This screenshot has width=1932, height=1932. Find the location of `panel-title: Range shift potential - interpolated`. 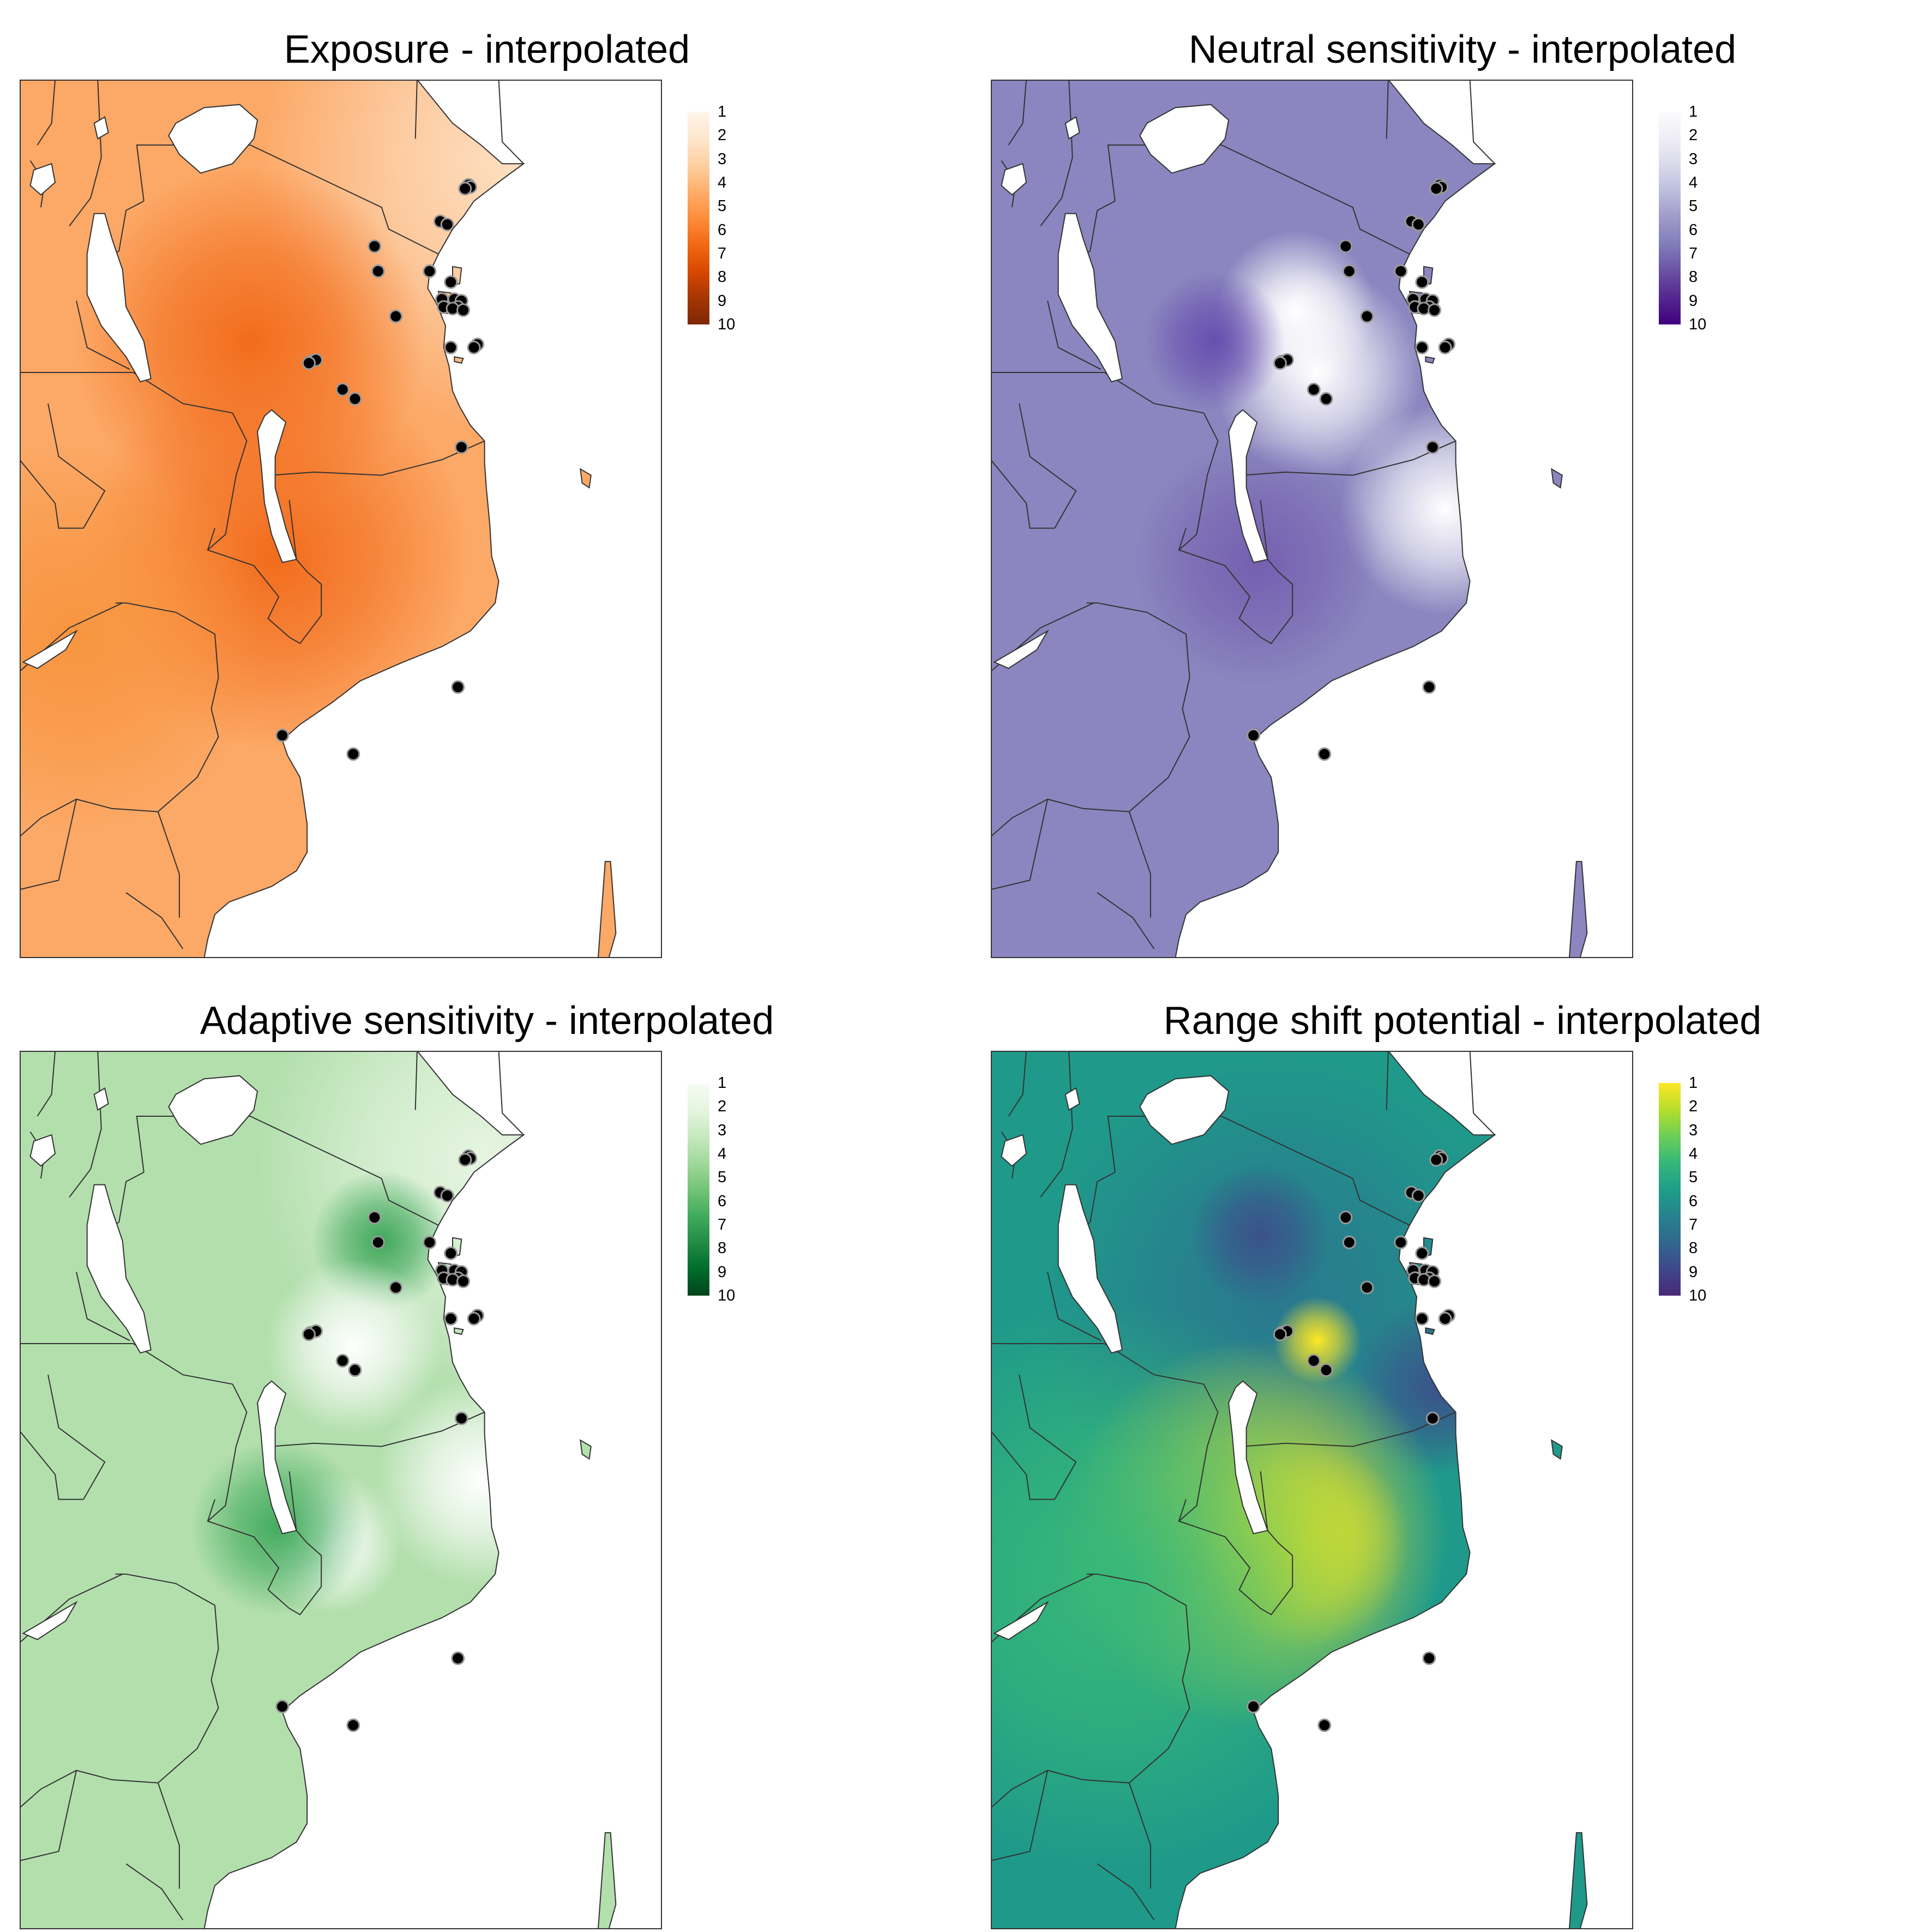

panel-title: Range shift potential - interpolated is located at coordinates (1462, 1021).